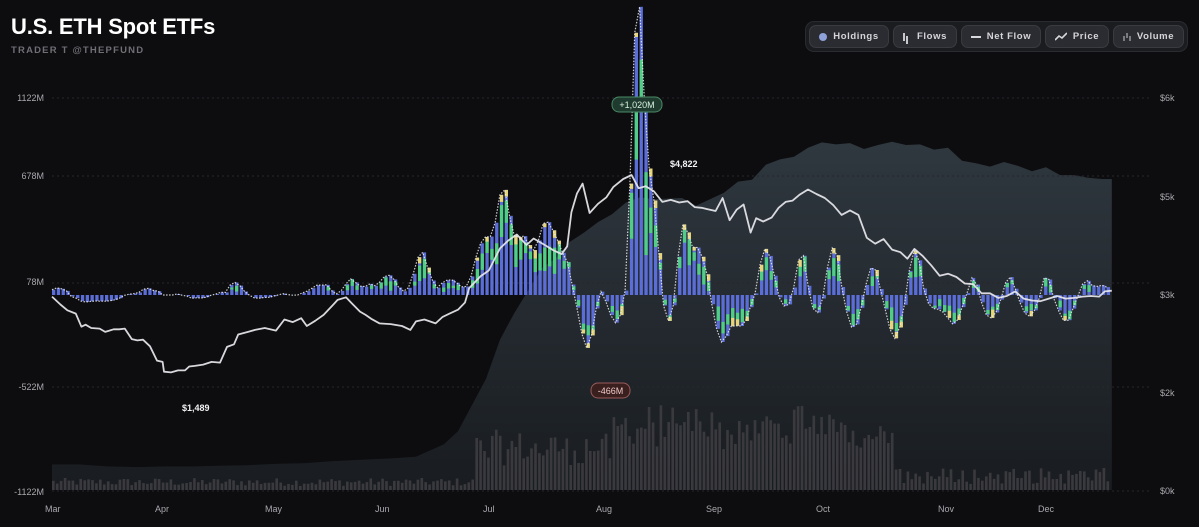  Describe the element at coordinates (489, 509) in the screenshot. I see `month-label: Jul` at that location.